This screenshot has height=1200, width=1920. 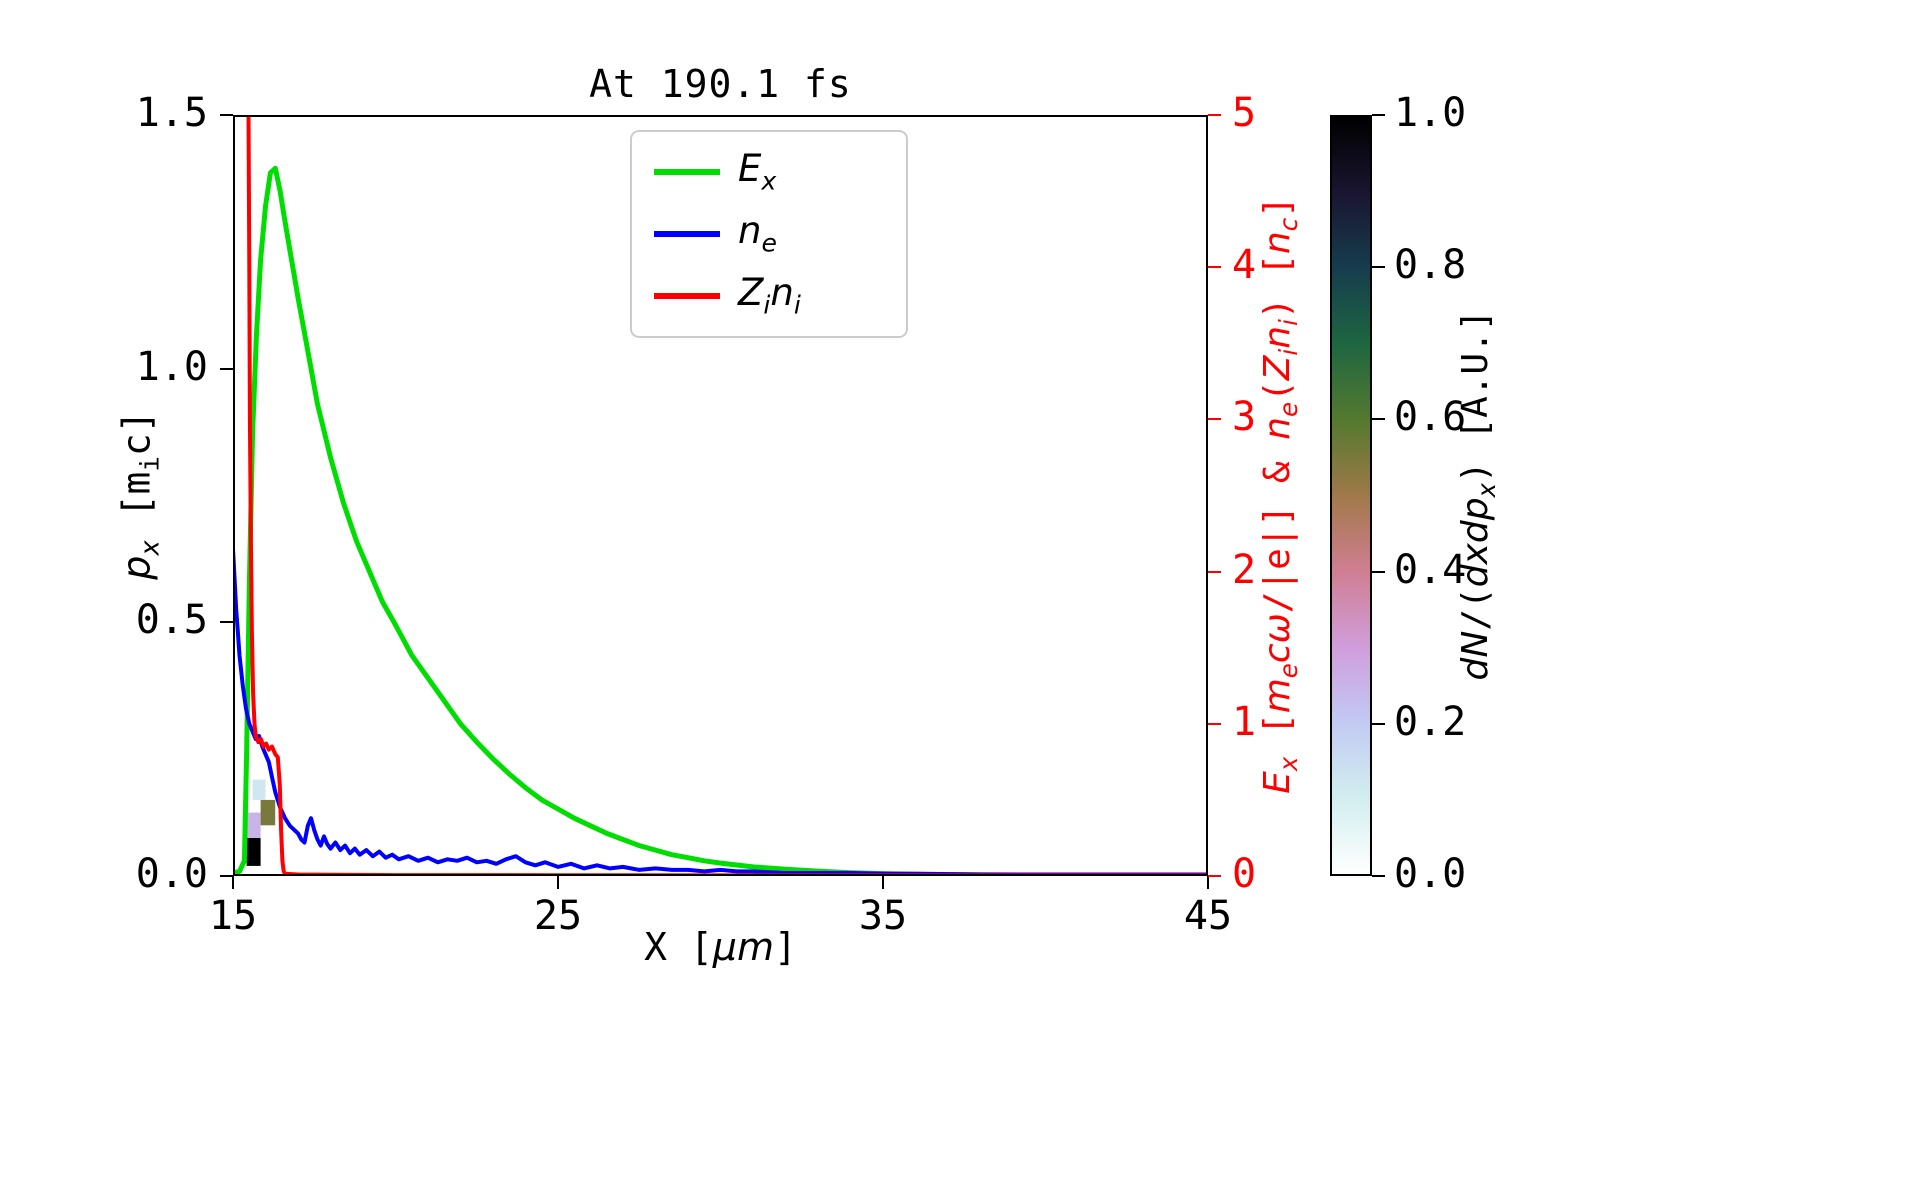 What do you see at coordinates (1475, 472) in the screenshot?
I see `label-segment: )` at bounding box center [1475, 472].